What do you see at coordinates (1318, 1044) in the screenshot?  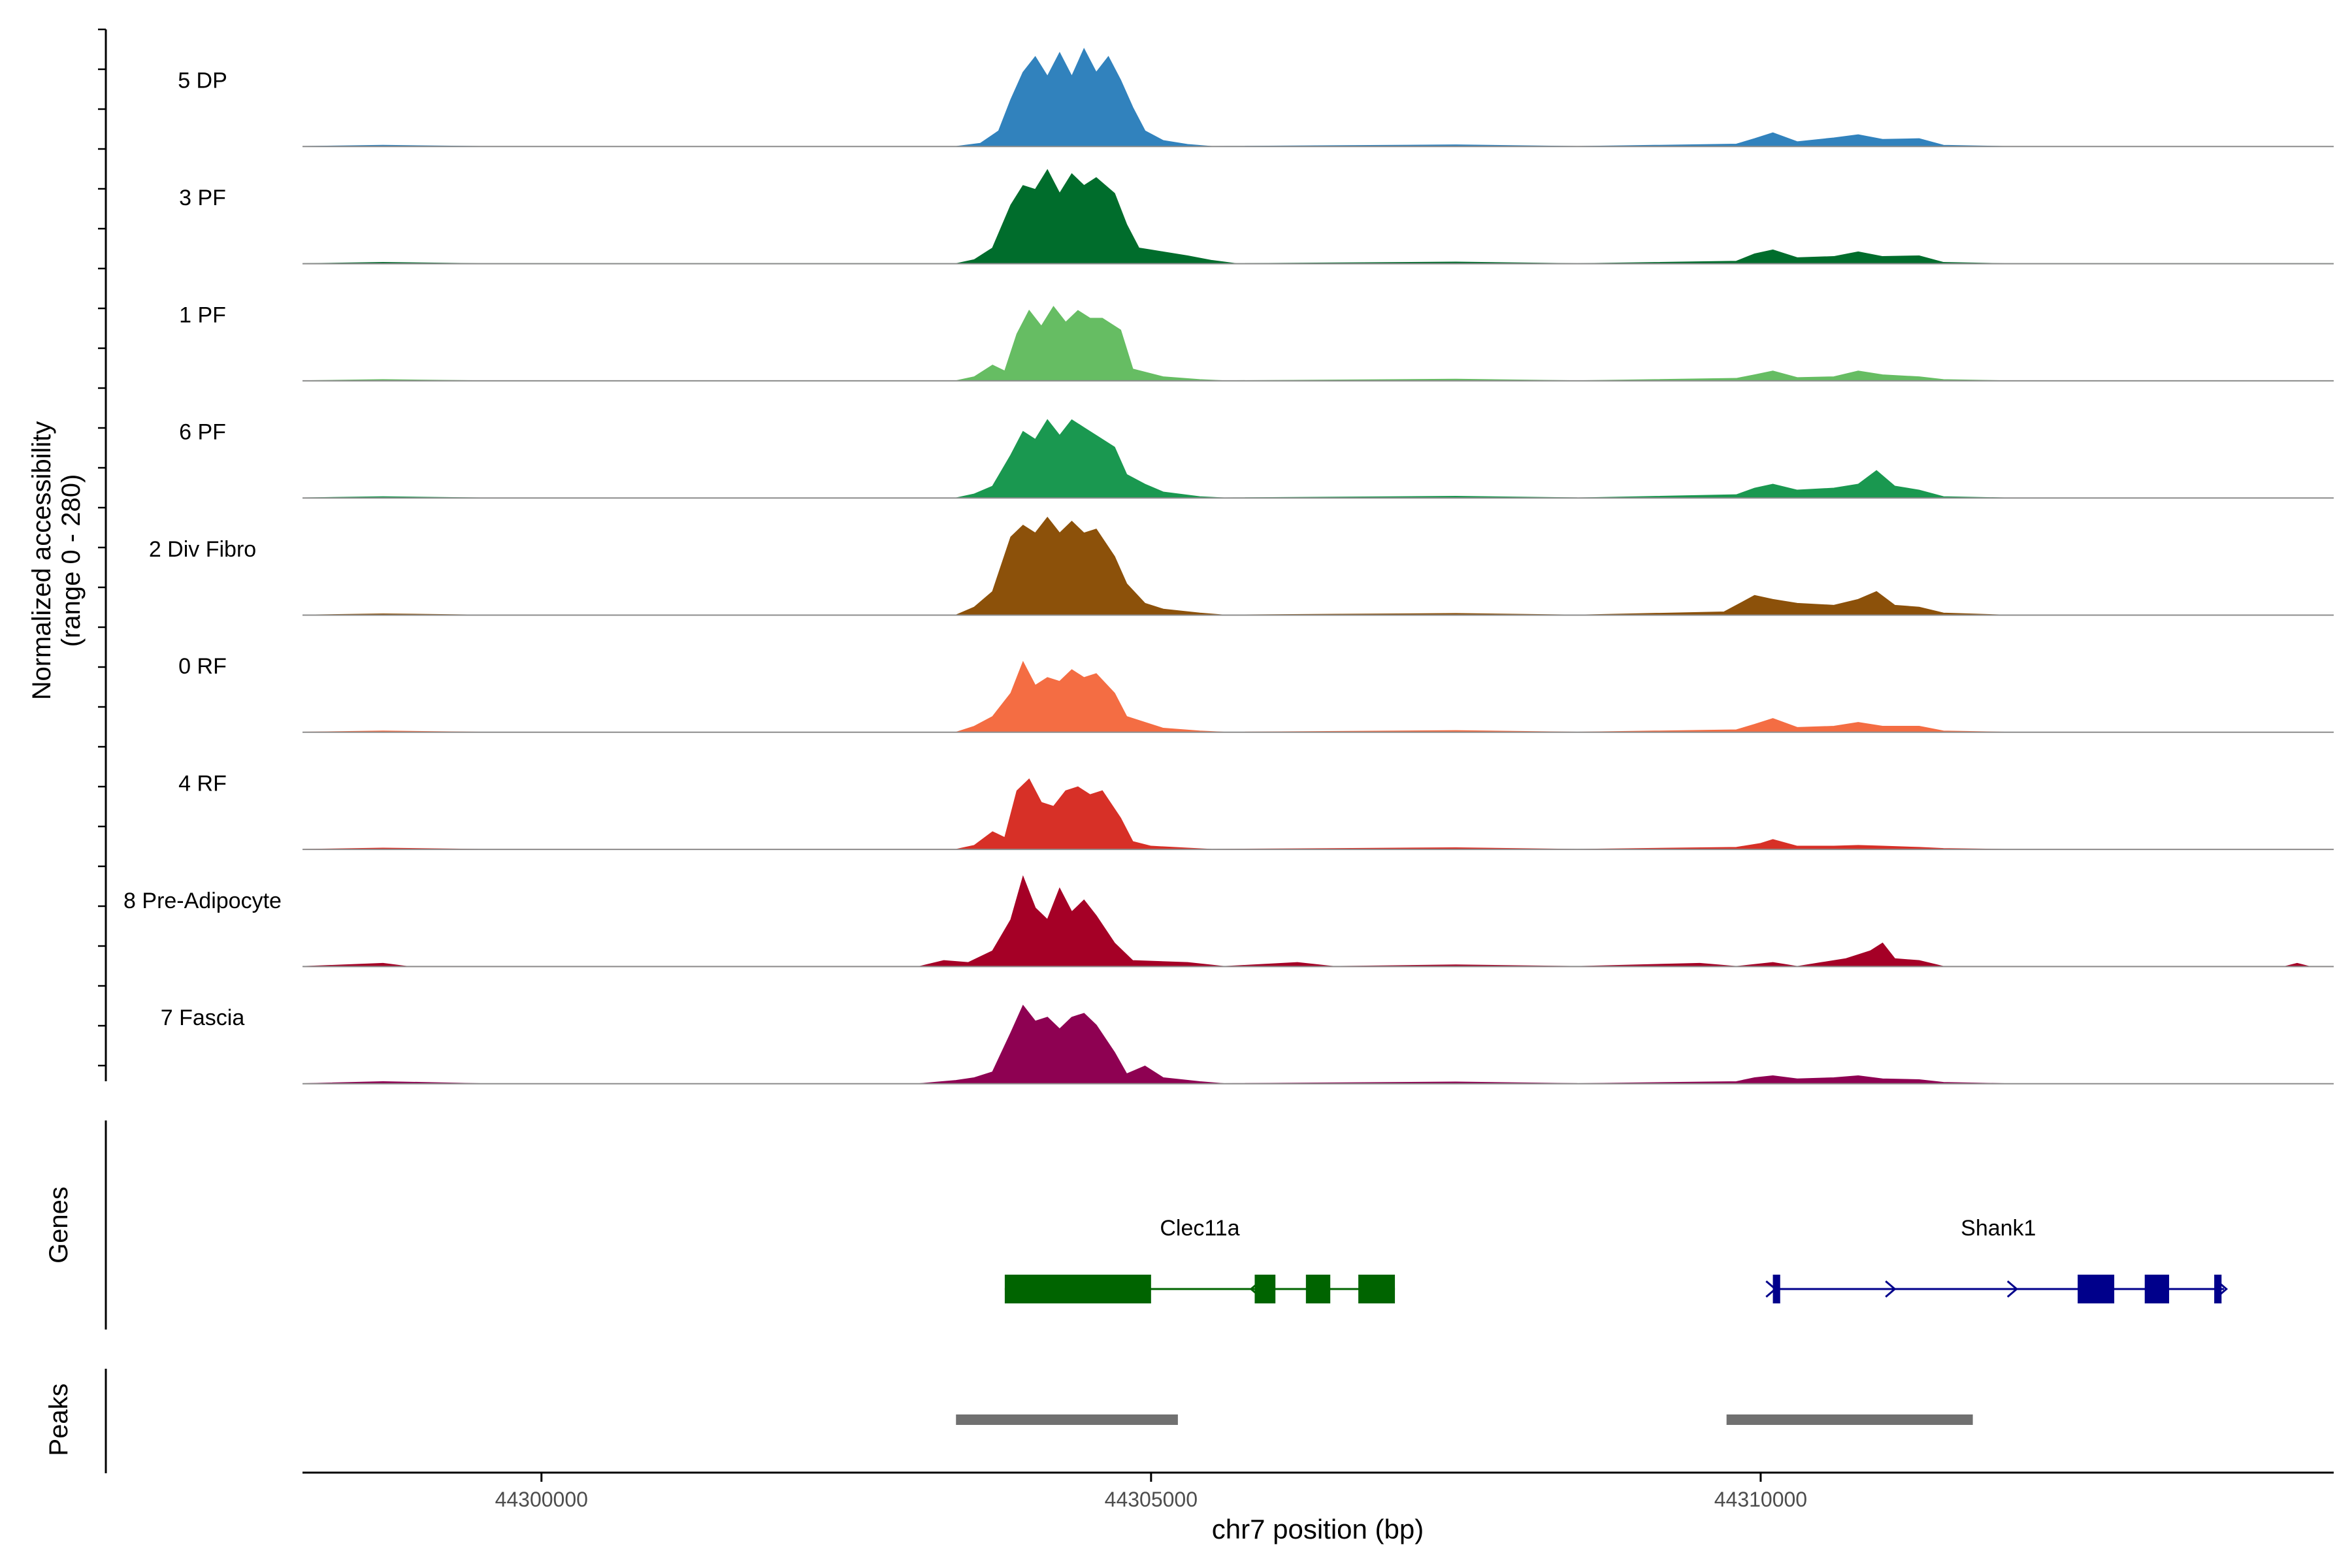 I see `coverage-area-7-fascia` at bounding box center [1318, 1044].